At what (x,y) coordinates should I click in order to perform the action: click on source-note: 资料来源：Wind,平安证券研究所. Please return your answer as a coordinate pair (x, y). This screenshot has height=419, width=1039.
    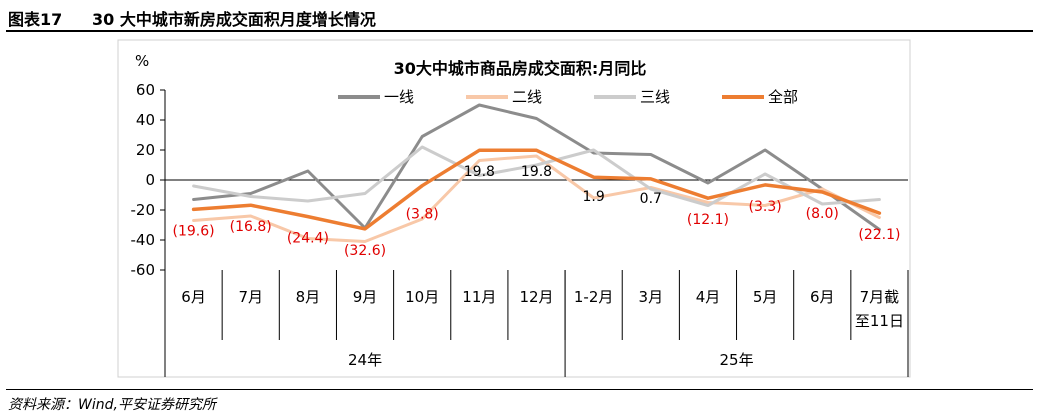
    Looking at the image, I should click on (112, 405).